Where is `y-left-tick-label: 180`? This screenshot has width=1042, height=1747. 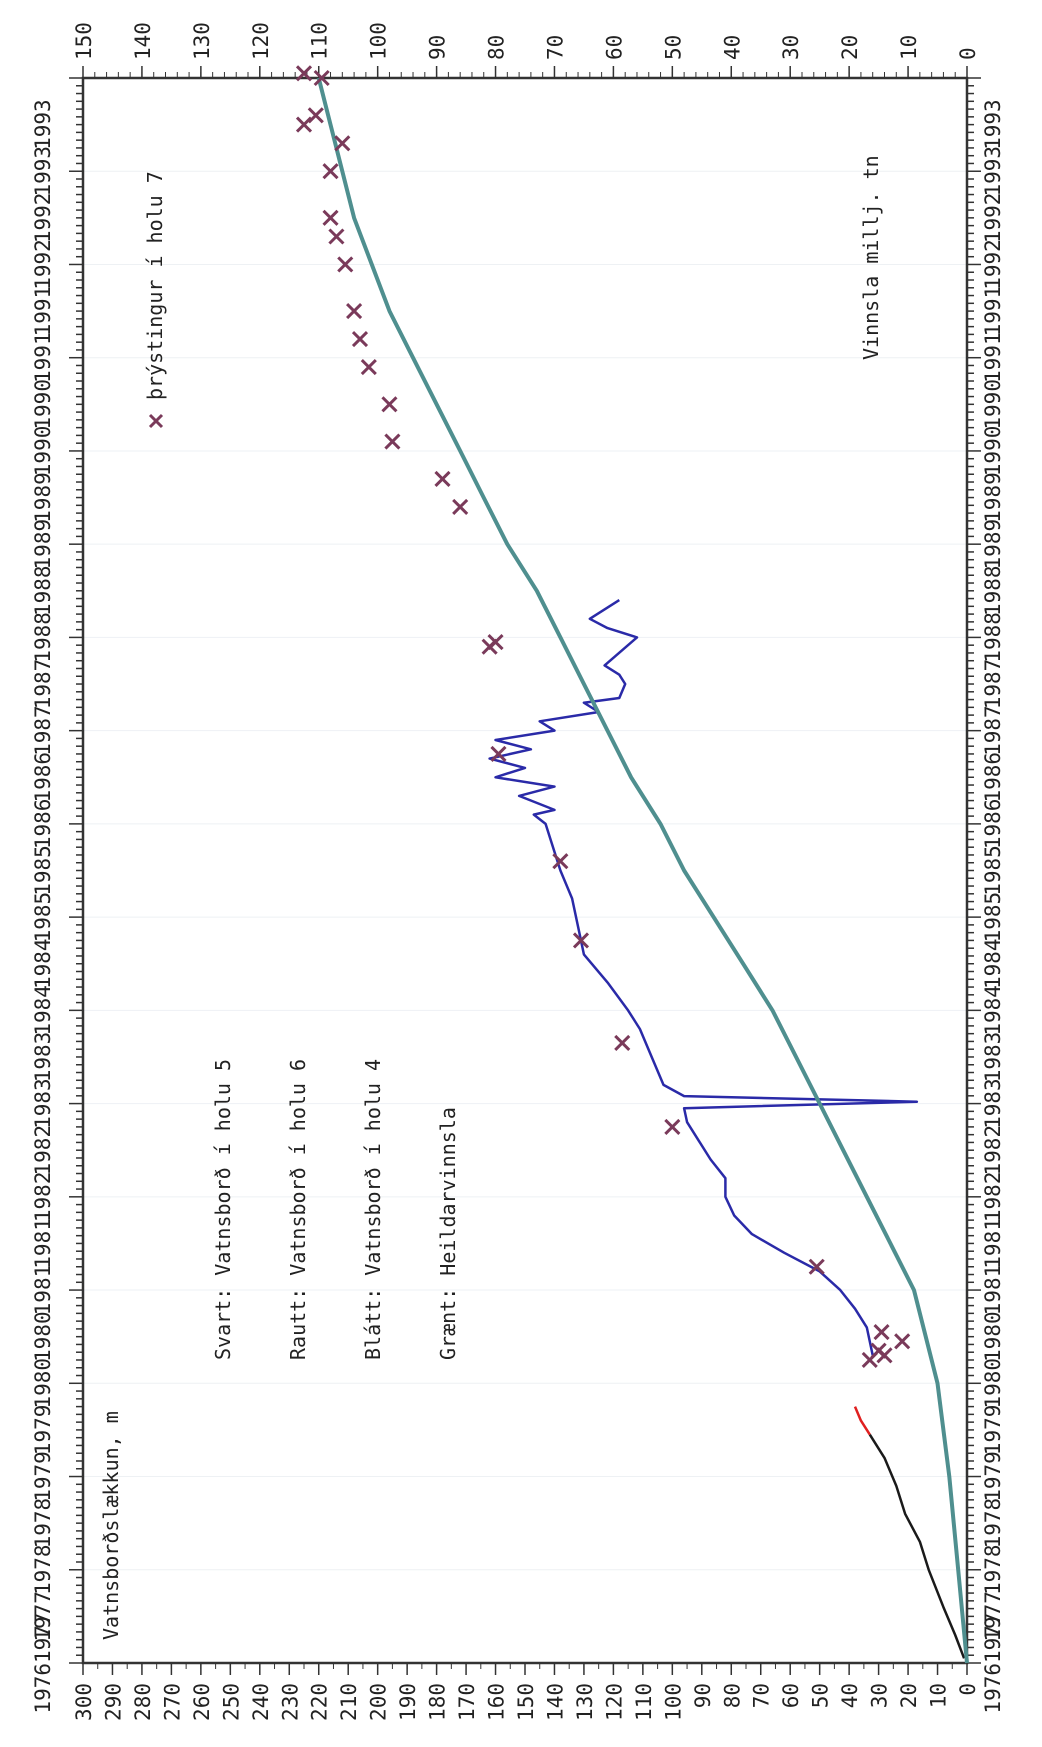 y-left-tick-label: 180 is located at coordinates (438, 1702).